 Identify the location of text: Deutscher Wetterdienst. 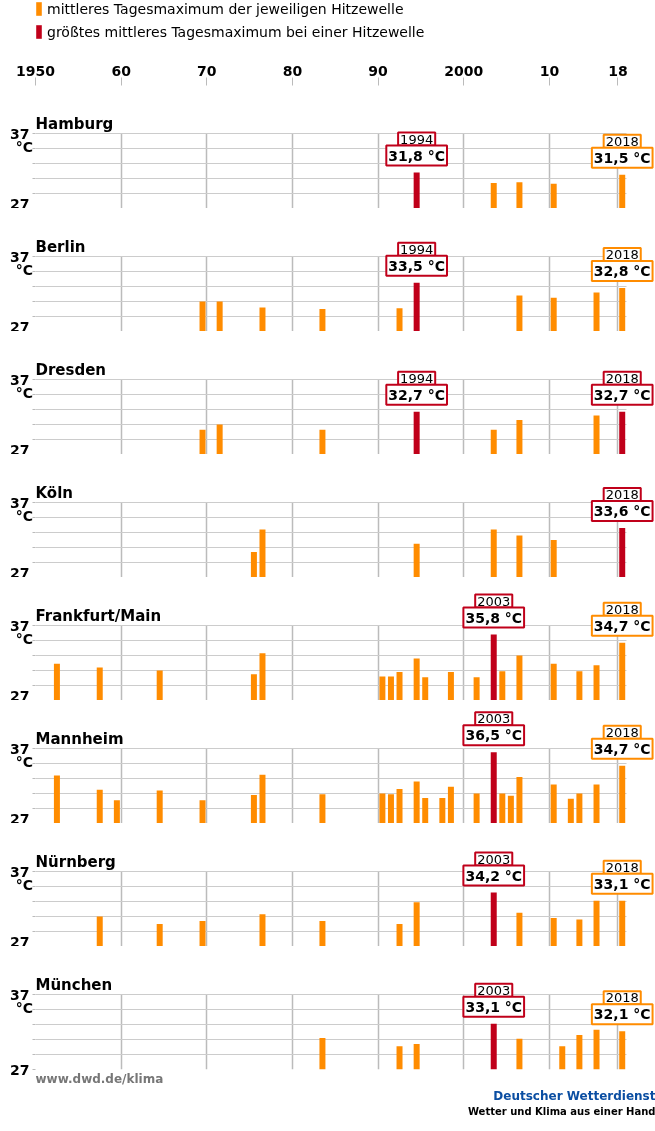
(574, 1096).